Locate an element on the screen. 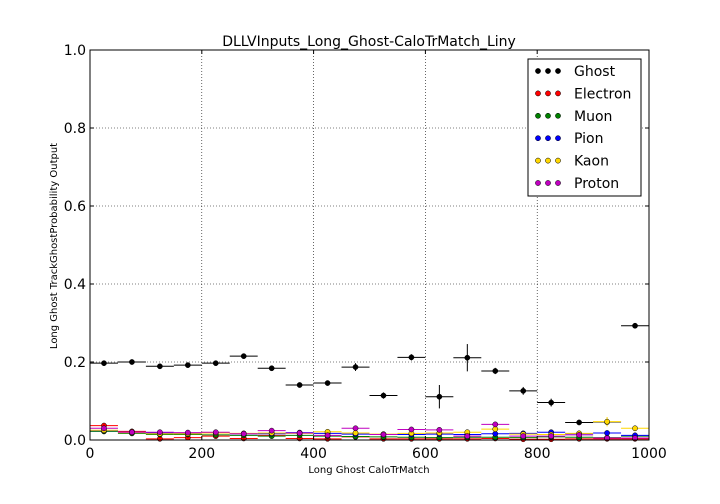  legend-label: Electron is located at coordinates (602, 94).